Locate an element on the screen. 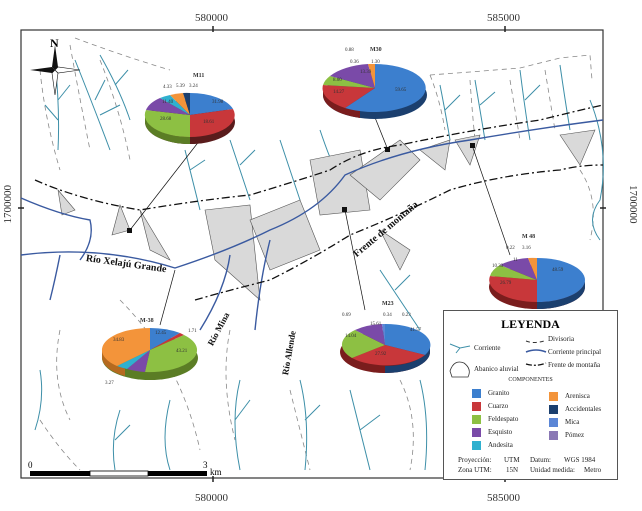 The height and width of the screenshot is (511, 642). swatch-andesita is located at coordinates (476, 445).